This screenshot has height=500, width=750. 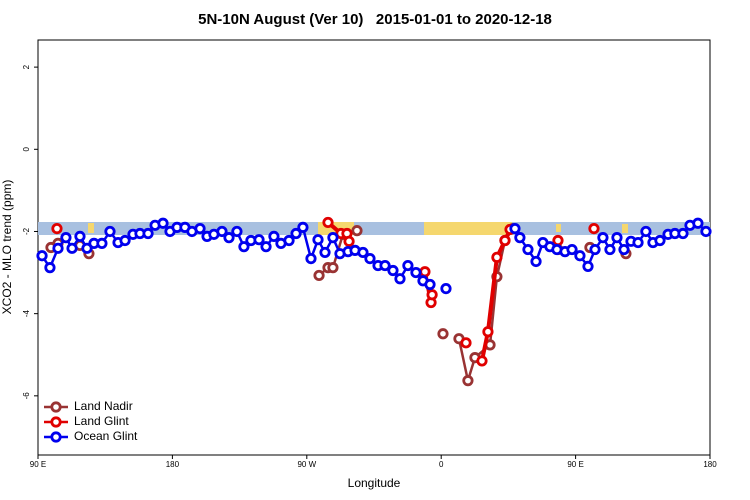 What do you see at coordinates (26, 396) in the screenshot?
I see `y-tick-label: -6` at bounding box center [26, 396].